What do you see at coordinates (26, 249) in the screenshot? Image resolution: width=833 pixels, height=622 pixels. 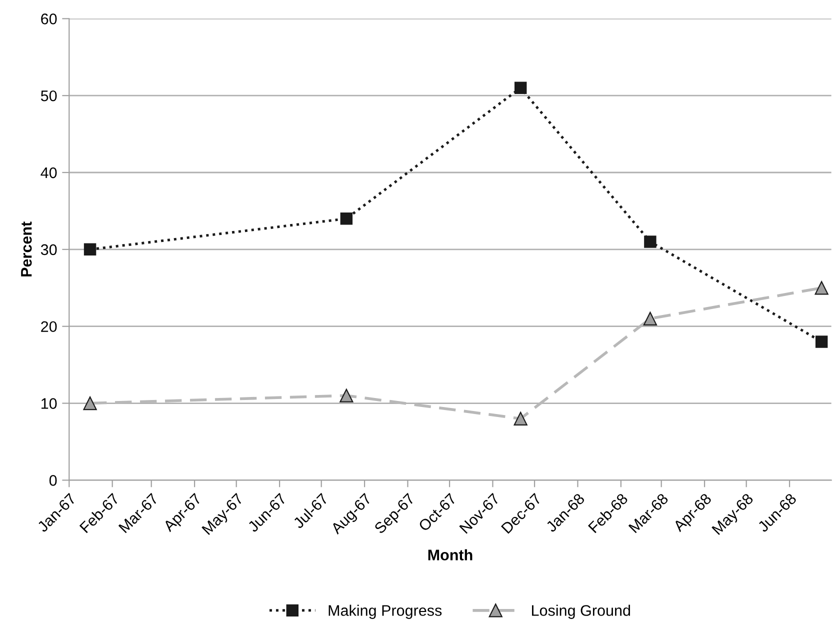 I see `y-axis-title: Percent` at bounding box center [26, 249].